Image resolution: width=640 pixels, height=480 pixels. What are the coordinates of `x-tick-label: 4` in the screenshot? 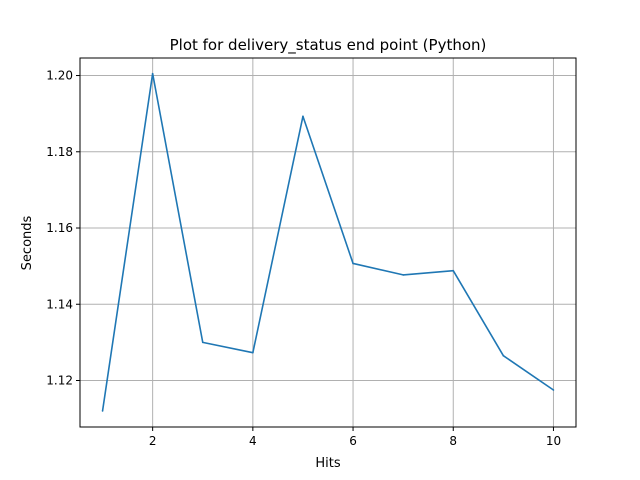 It's located at (253, 441).